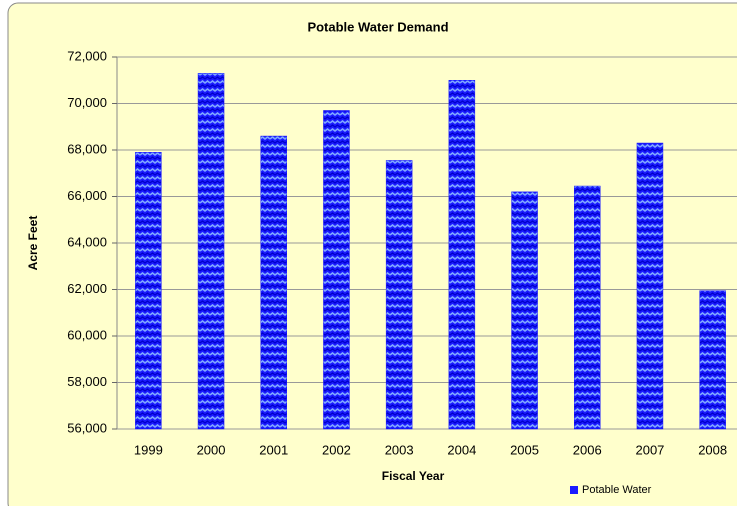 This screenshot has width=737, height=506. Describe the element at coordinates (87, 381) in the screenshot. I see `y-tick-label: 58,000` at that location.